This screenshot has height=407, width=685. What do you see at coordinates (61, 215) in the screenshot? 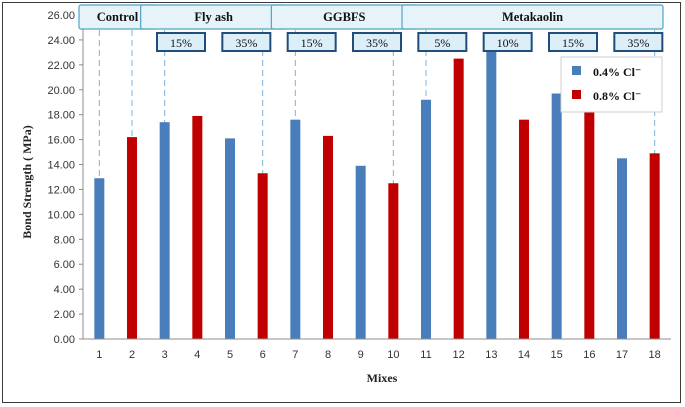
I see `y-tick-label: 10.00` at bounding box center [61, 215].